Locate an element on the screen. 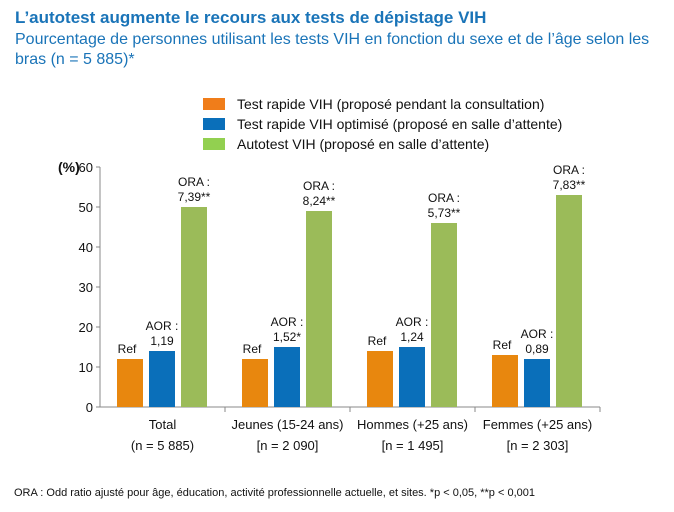 The image size is (674, 512). data-label: 0,89 is located at coordinates (537, 349).